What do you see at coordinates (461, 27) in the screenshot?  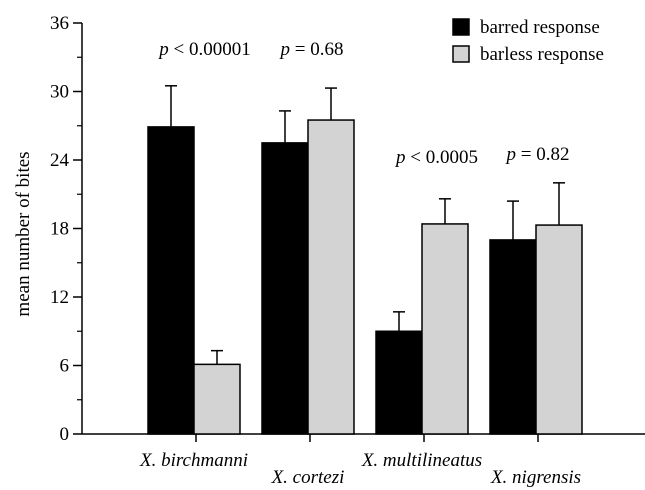 I see `legend-swatch-barred` at bounding box center [461, 27].